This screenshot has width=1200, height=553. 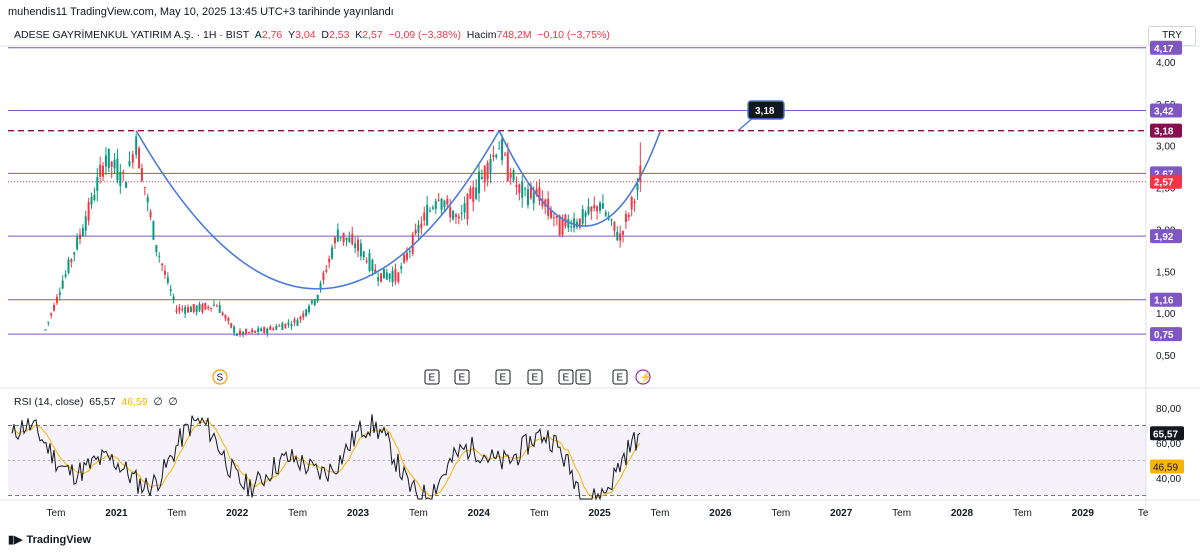 I want to click on level-tag-label: 0,75, so click(x=1164, y=335).